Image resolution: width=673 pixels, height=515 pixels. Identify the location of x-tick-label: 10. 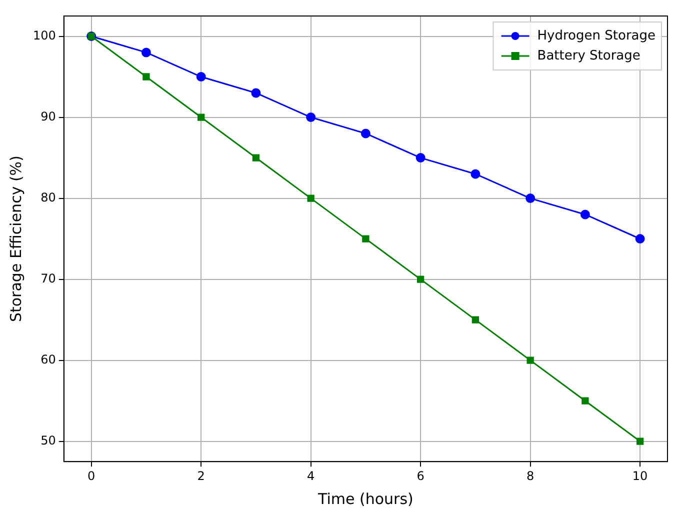
(640, 475).